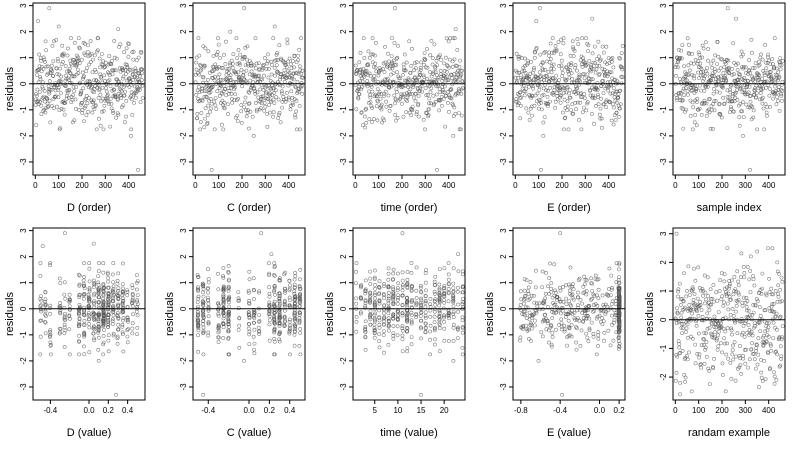  Describe the element at coordinates (89, 89) in the screenshot. I see `points` at that location.